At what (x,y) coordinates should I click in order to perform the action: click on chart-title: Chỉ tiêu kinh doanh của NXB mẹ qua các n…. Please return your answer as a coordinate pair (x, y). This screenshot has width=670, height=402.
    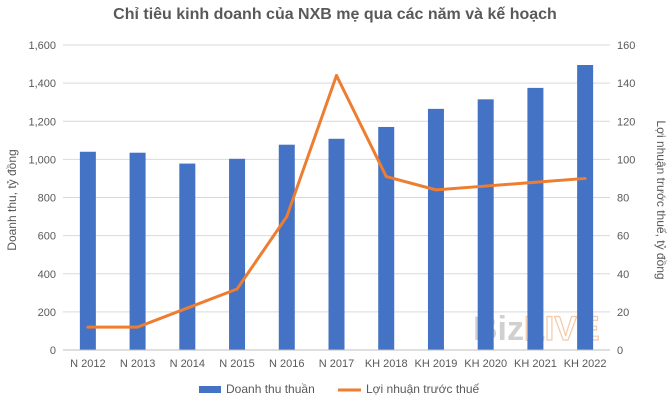
    Looking at the image, I should click on (335, 14).